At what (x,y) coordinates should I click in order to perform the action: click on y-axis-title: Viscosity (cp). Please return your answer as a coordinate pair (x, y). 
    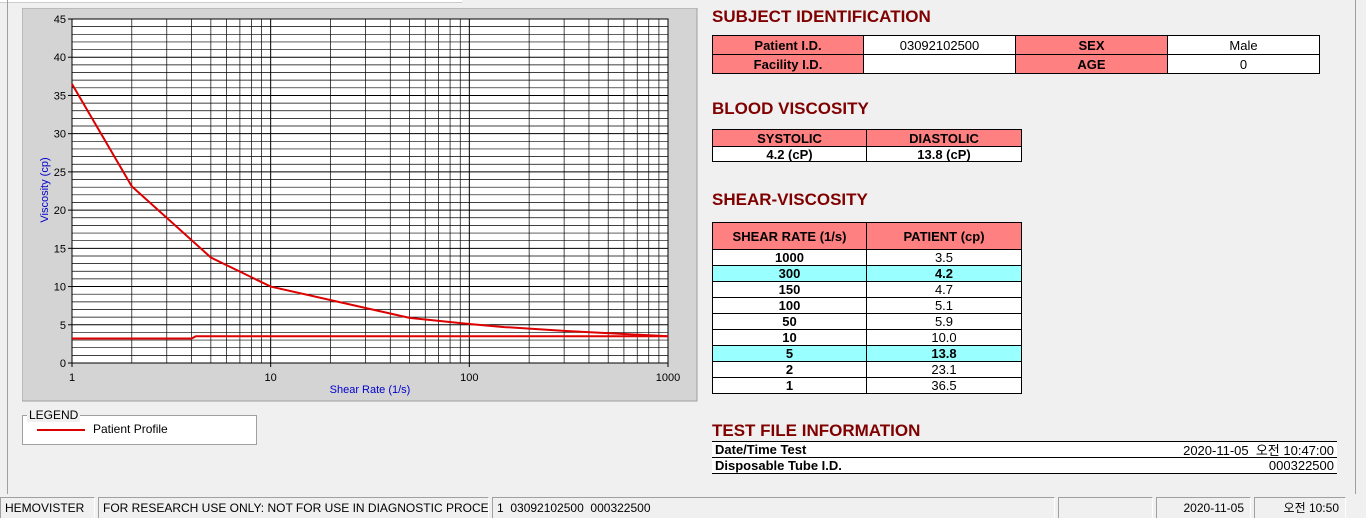
    Looking at the image, I should click on (45, 189).